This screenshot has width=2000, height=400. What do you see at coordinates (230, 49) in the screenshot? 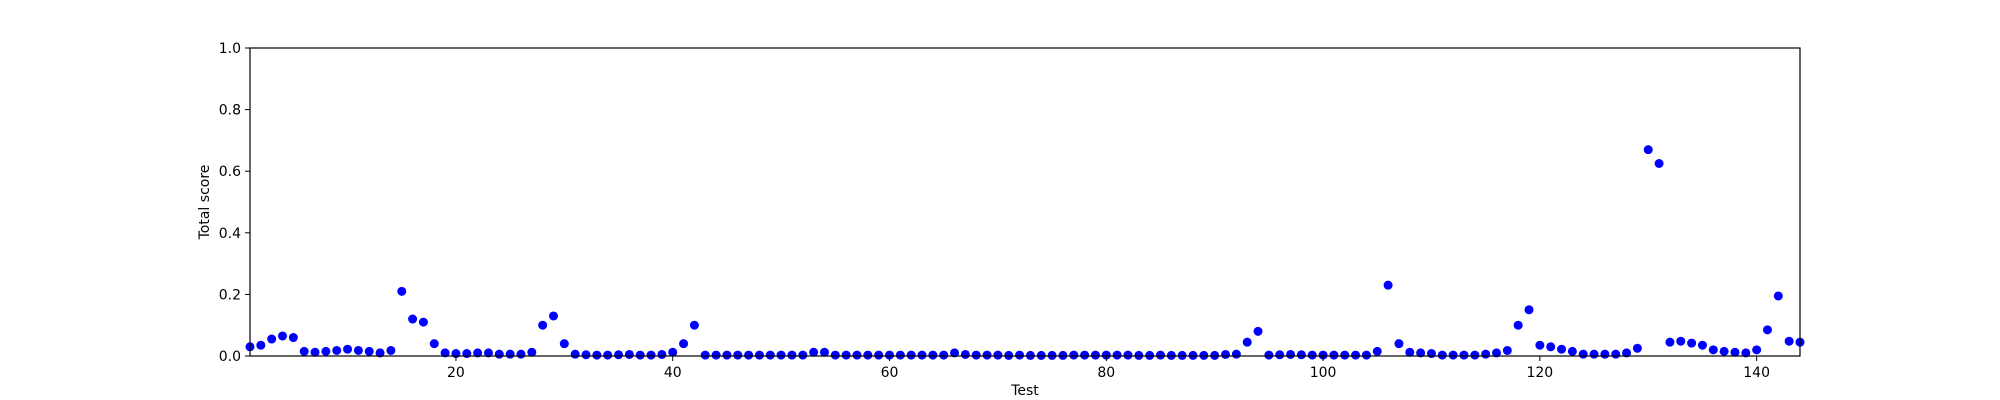
I see `y-tick-label: 1.0` at bounding box center [230, 49].